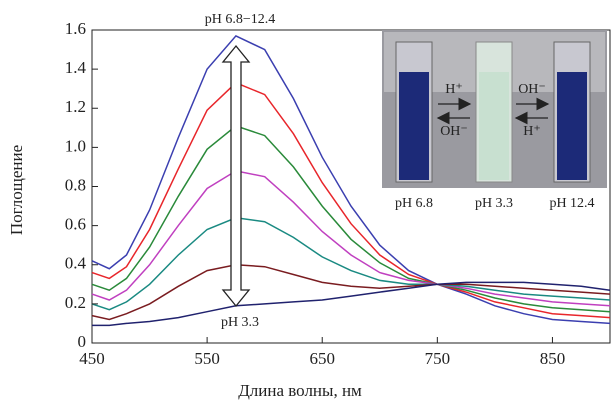 The width and height of the screenshot is (612, 408). What do you see at coordinates (75, 145) in the screenshot?
I see `y-tick-label: 1.0` at bounding box center [75, 145].